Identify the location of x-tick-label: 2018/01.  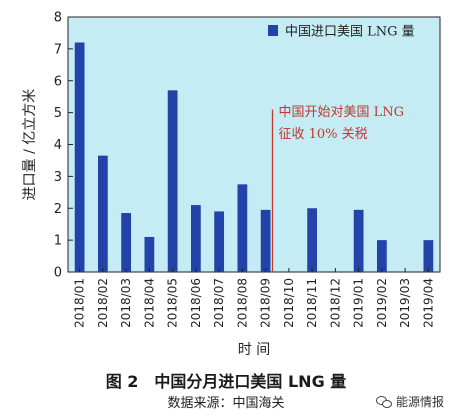
(80, 303).